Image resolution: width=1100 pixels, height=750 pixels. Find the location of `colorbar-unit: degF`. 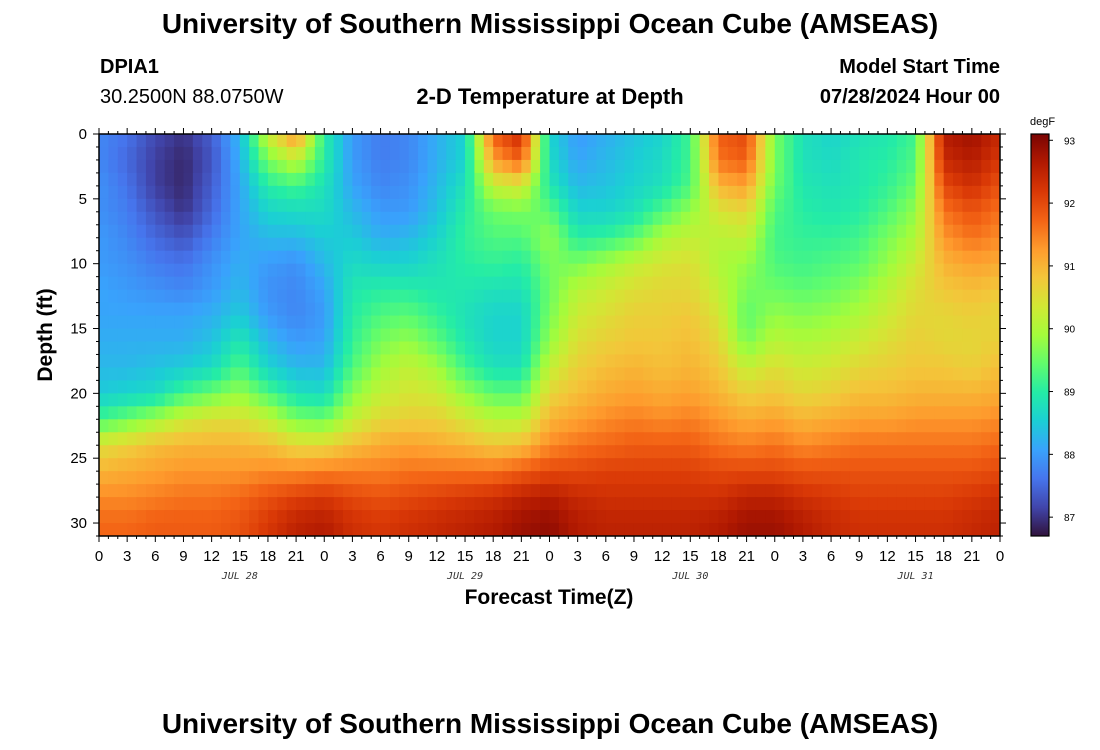

colorbar-unit: degF is located at coordinates (1042, 122).